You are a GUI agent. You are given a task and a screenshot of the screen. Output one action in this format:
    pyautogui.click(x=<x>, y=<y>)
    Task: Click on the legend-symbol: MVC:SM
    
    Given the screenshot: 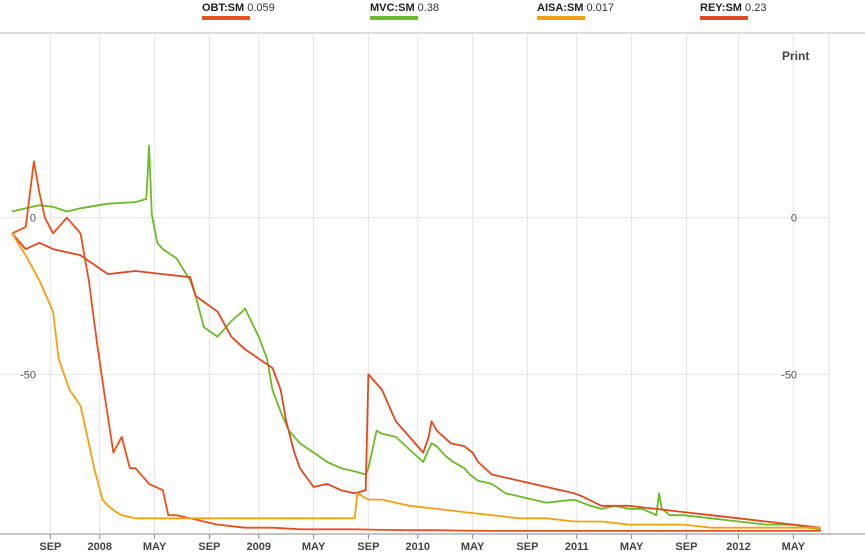 What is the action you would take?
    pyautogui.click(x=392, y=8)
    